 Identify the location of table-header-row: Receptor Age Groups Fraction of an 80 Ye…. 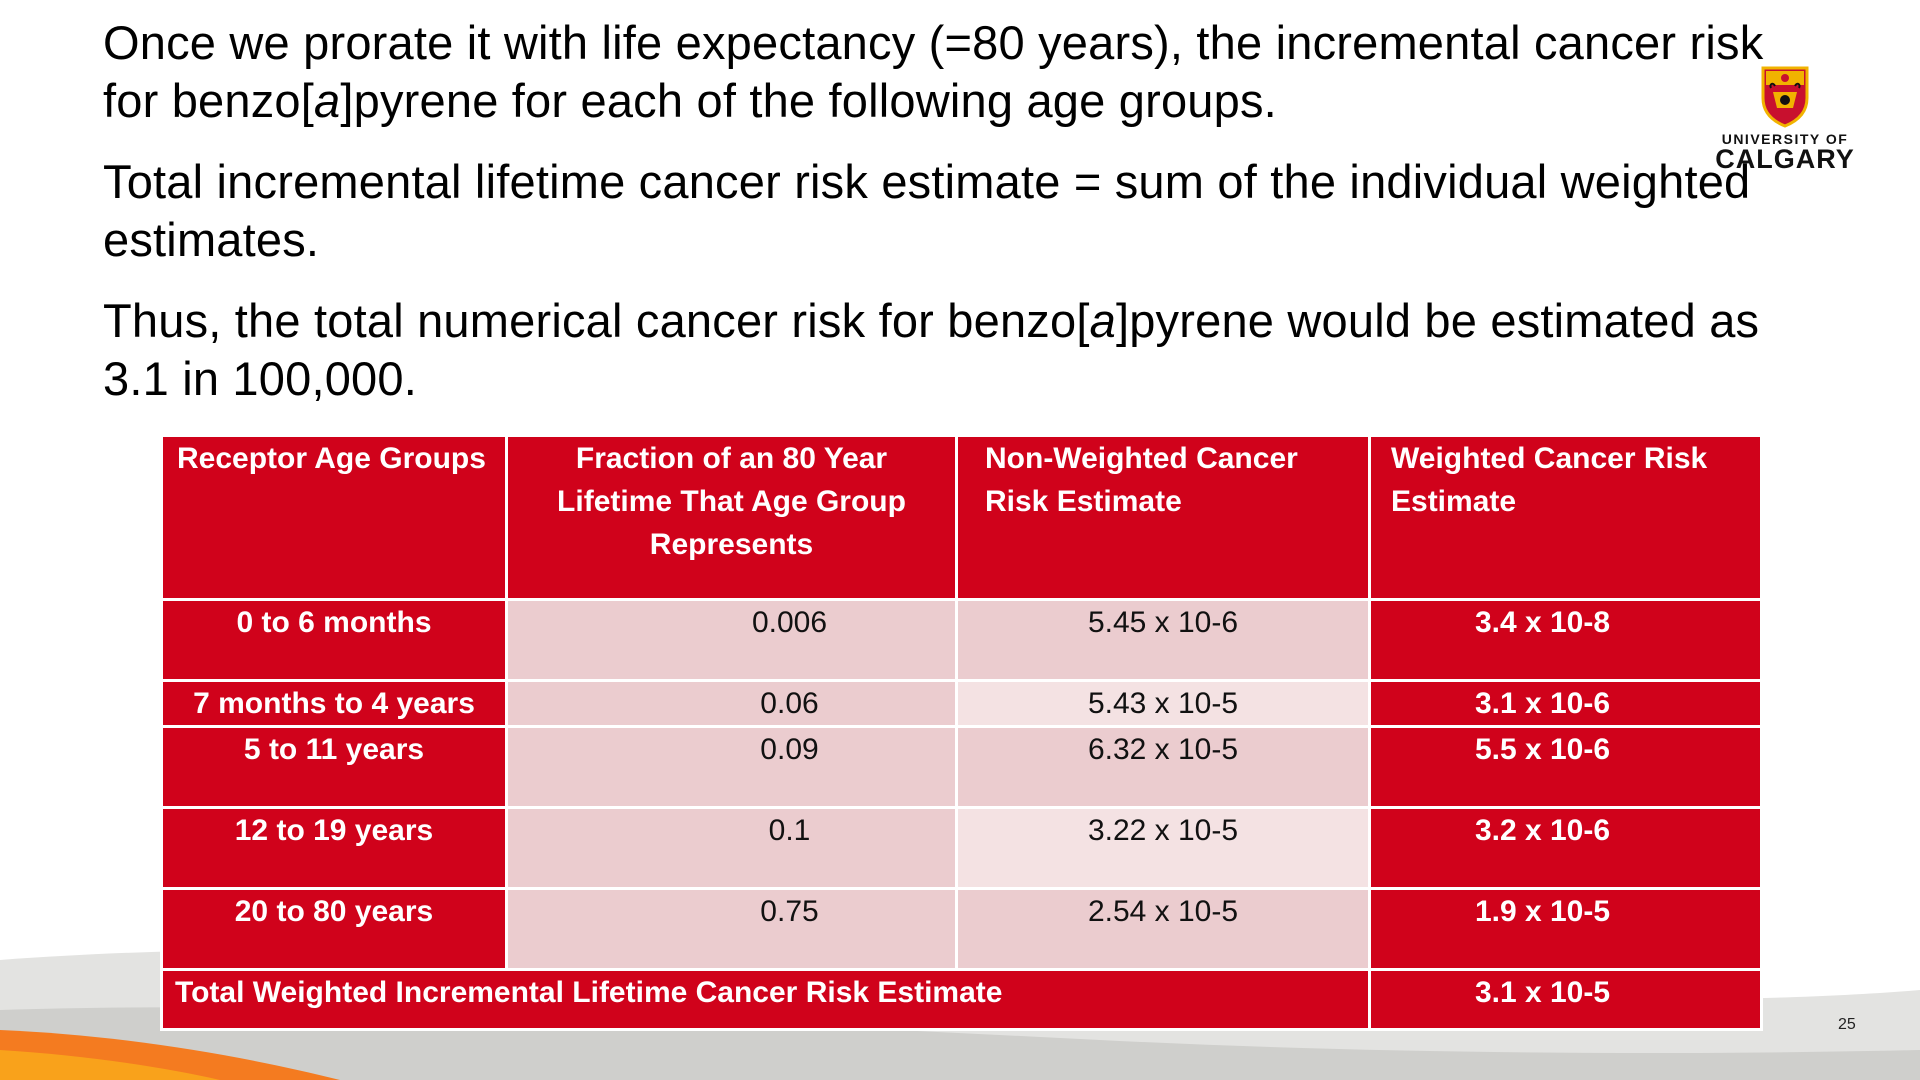
(961, 517).